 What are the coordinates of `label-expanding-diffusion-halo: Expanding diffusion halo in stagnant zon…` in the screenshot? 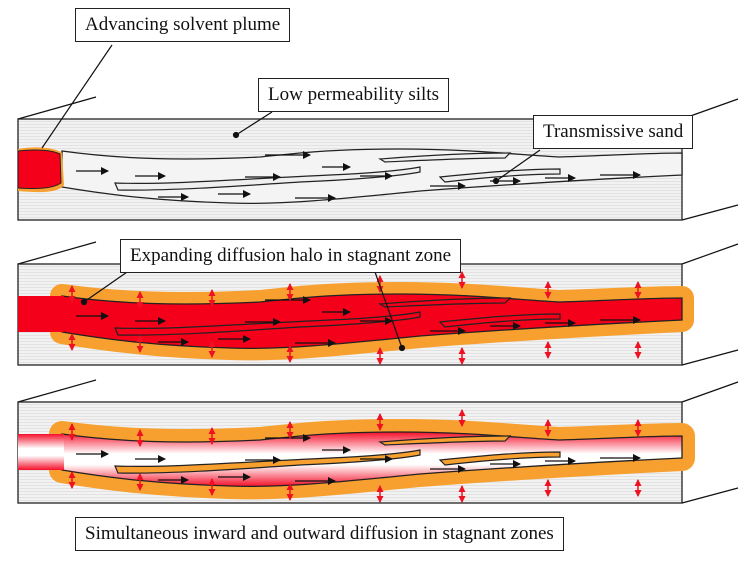 It's located at (291, 256).